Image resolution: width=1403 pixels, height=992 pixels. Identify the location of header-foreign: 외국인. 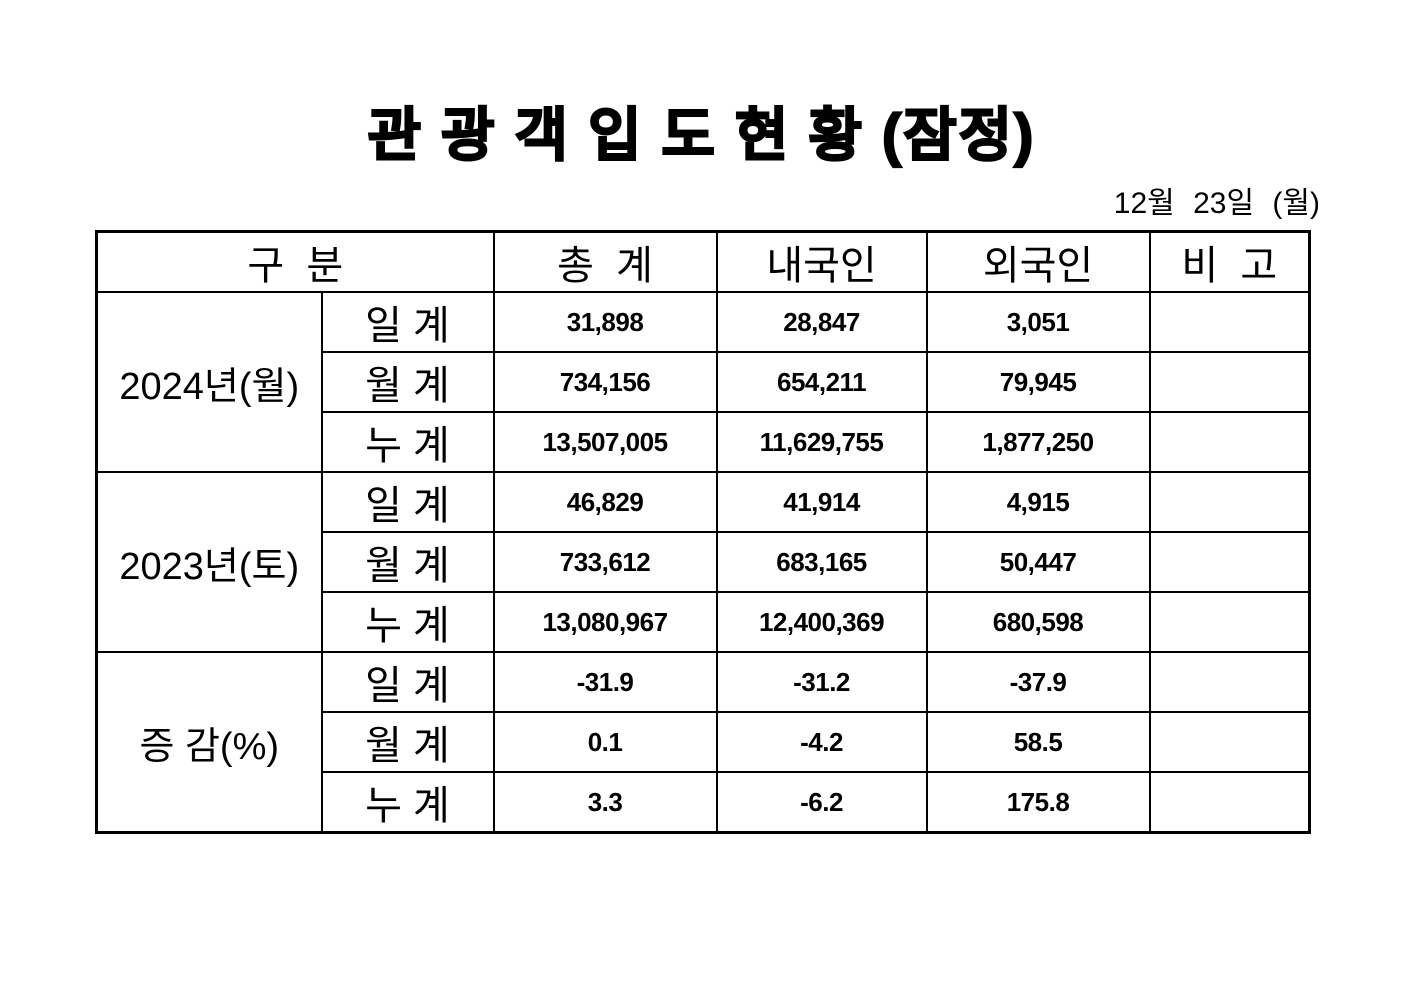
(1038, 261).